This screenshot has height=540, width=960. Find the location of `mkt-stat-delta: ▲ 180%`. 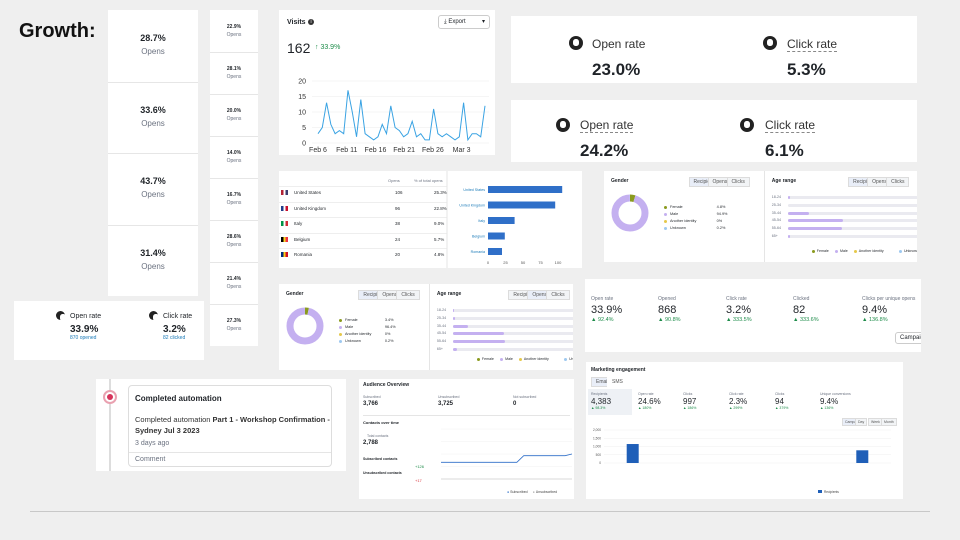

mkt-stat-delta: ▲ 180% is located at coordinates (645, 408).